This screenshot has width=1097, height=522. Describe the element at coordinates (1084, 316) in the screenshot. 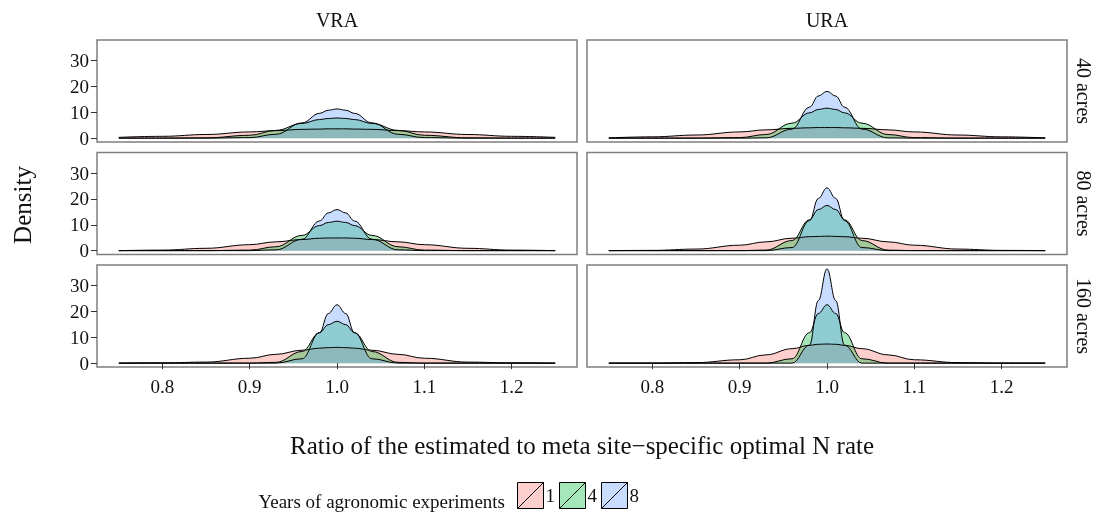

I see `text: 160 acres` at that location.